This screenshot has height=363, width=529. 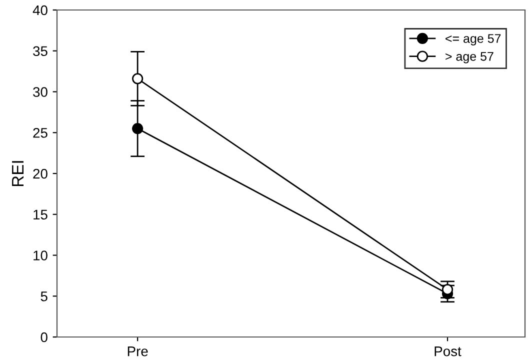 What do you see at coordinates (44, 337) in the screenshot?
I see `y-tick-label: 0` at bounding box center [44, 337].